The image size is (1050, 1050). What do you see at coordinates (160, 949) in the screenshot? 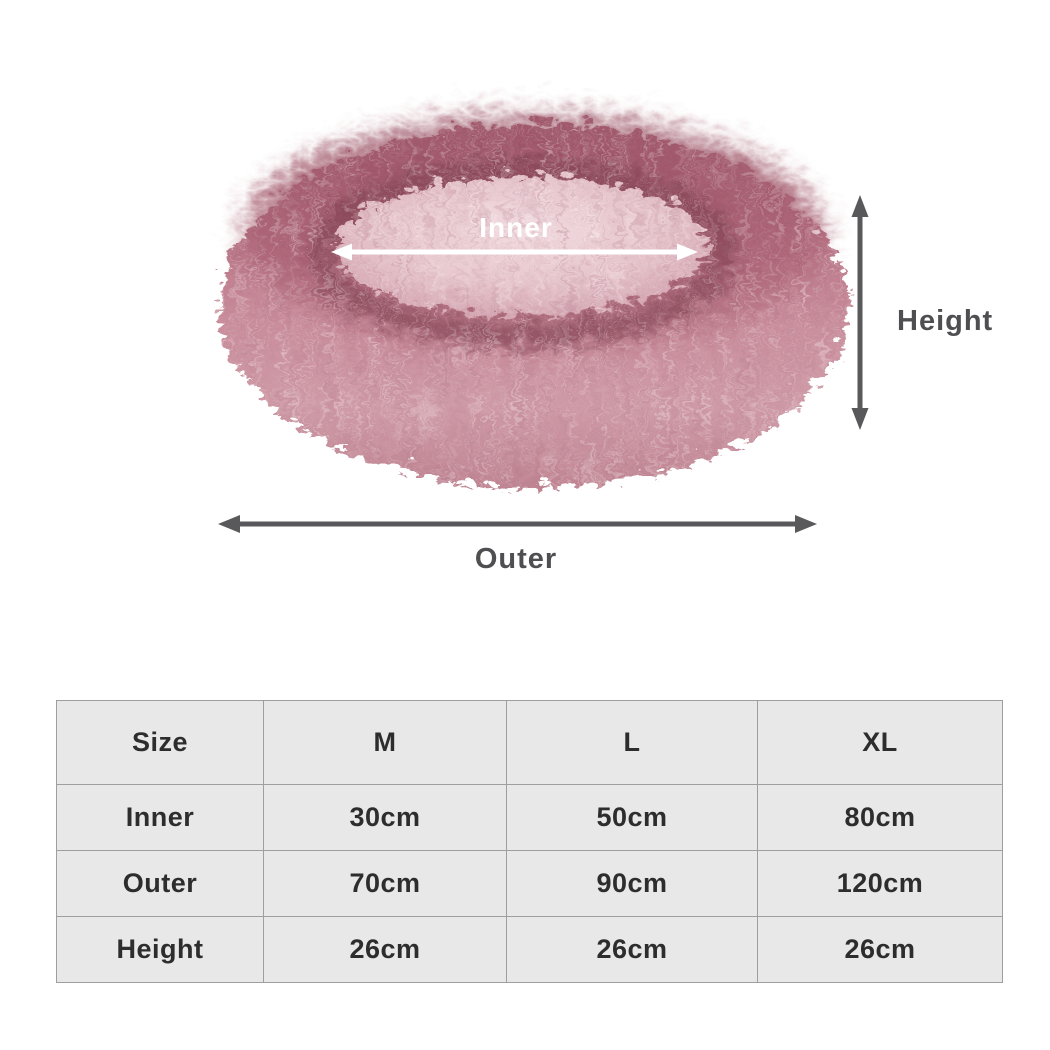
I see `row-label-height: Height` at bounding box center [160, 949].